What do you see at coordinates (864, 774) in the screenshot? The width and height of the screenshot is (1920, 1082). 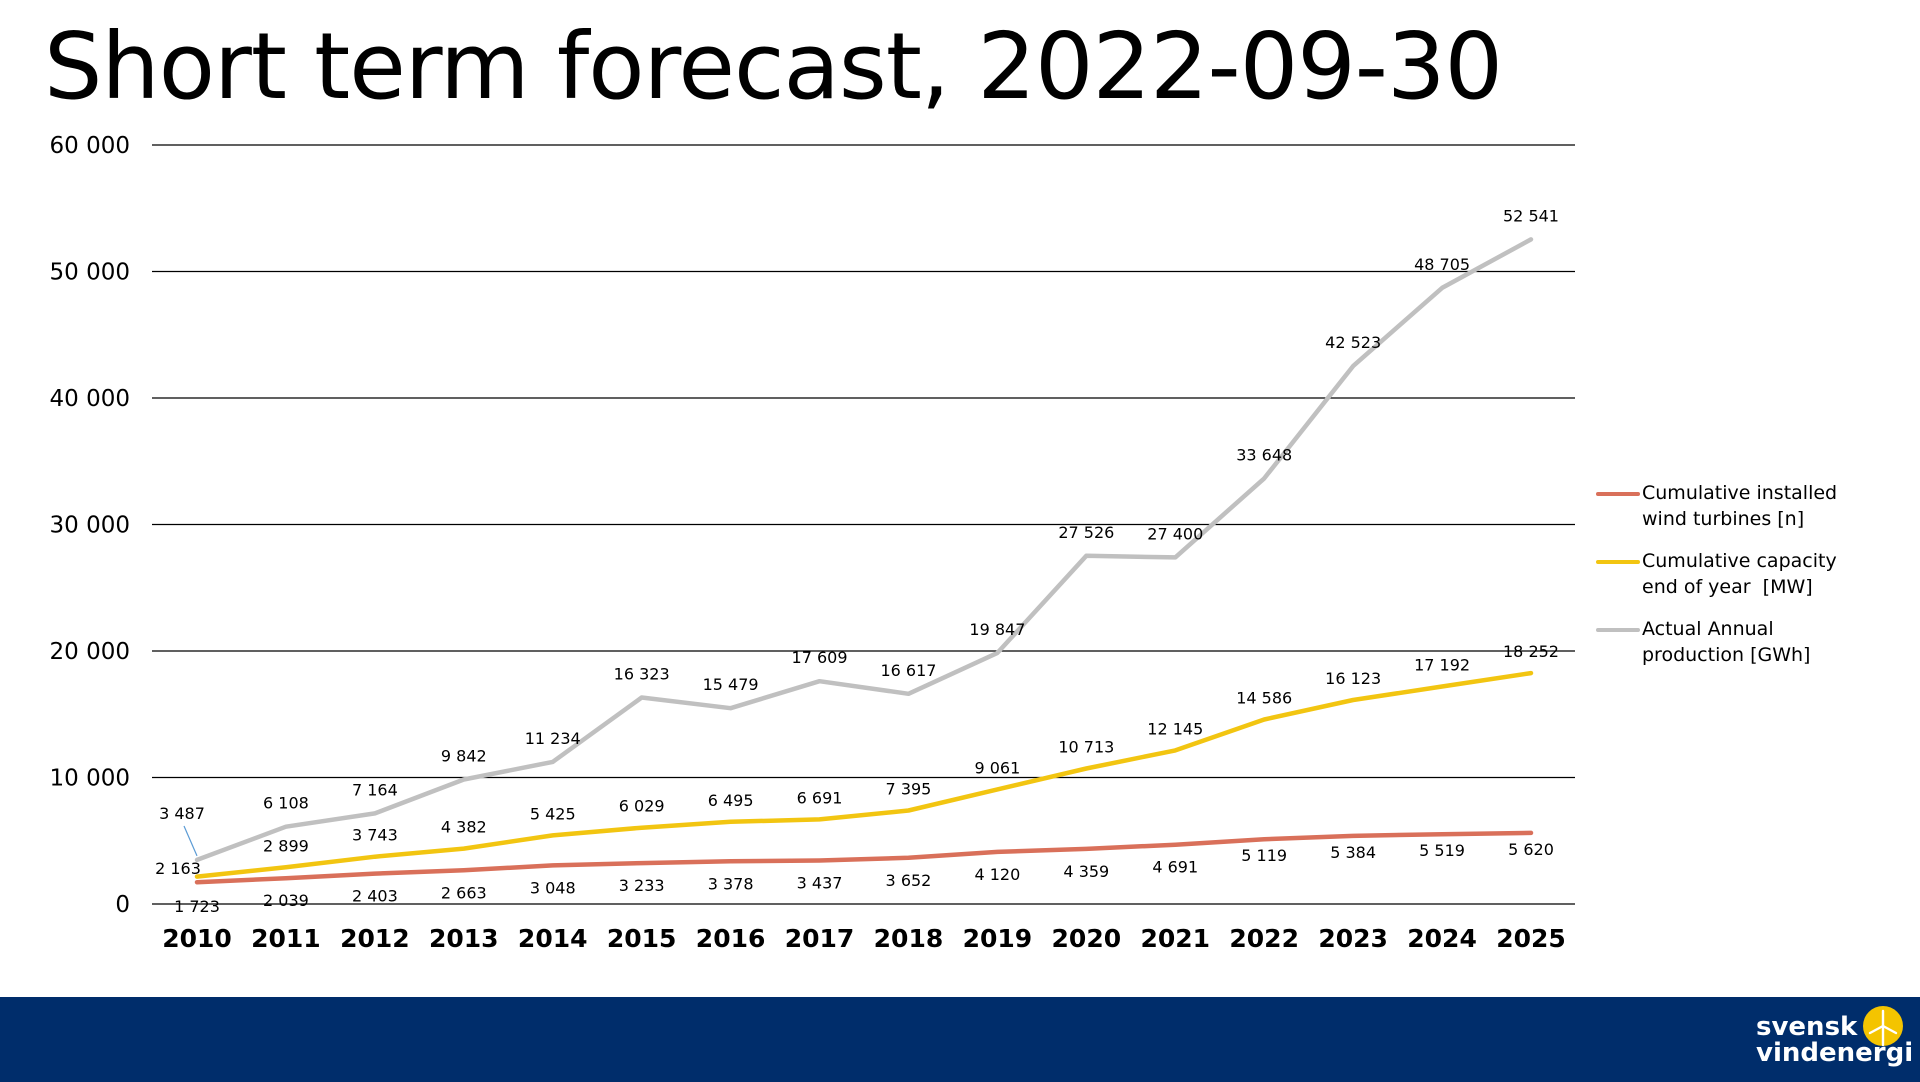 I see `series-line-capacity` at bounding box center [864, 774].